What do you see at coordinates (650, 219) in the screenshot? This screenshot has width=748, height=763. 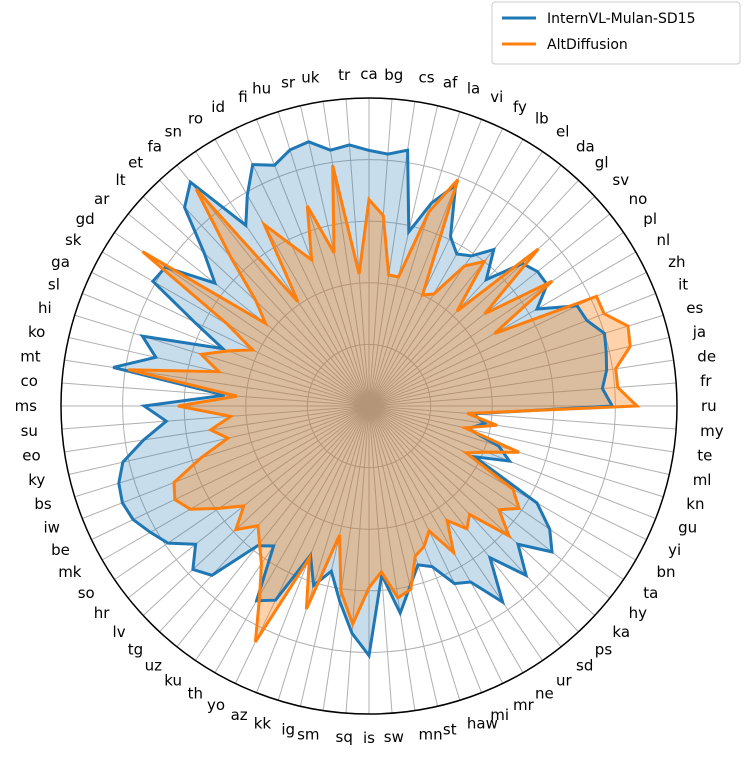 I see `category-label-pl: pl` at bounding box center [650, 219].